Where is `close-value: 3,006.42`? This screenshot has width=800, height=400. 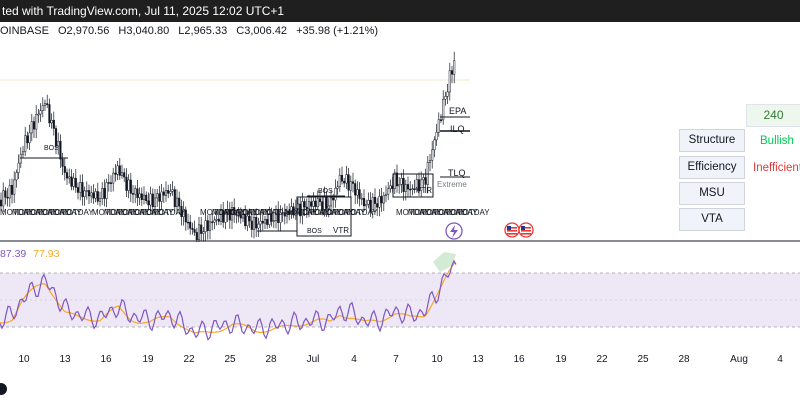
close-value: 3,006.42 is located at coordinates (266, 31).